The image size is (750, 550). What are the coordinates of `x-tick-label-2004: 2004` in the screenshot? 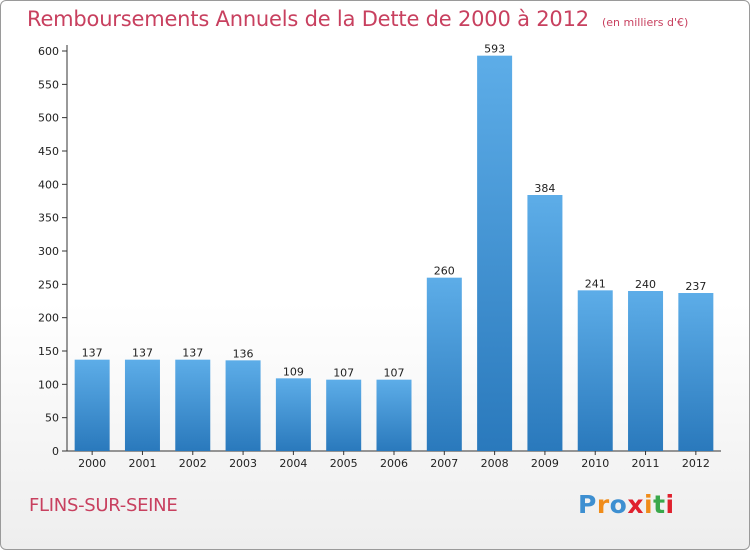 It's located at (293, 463).